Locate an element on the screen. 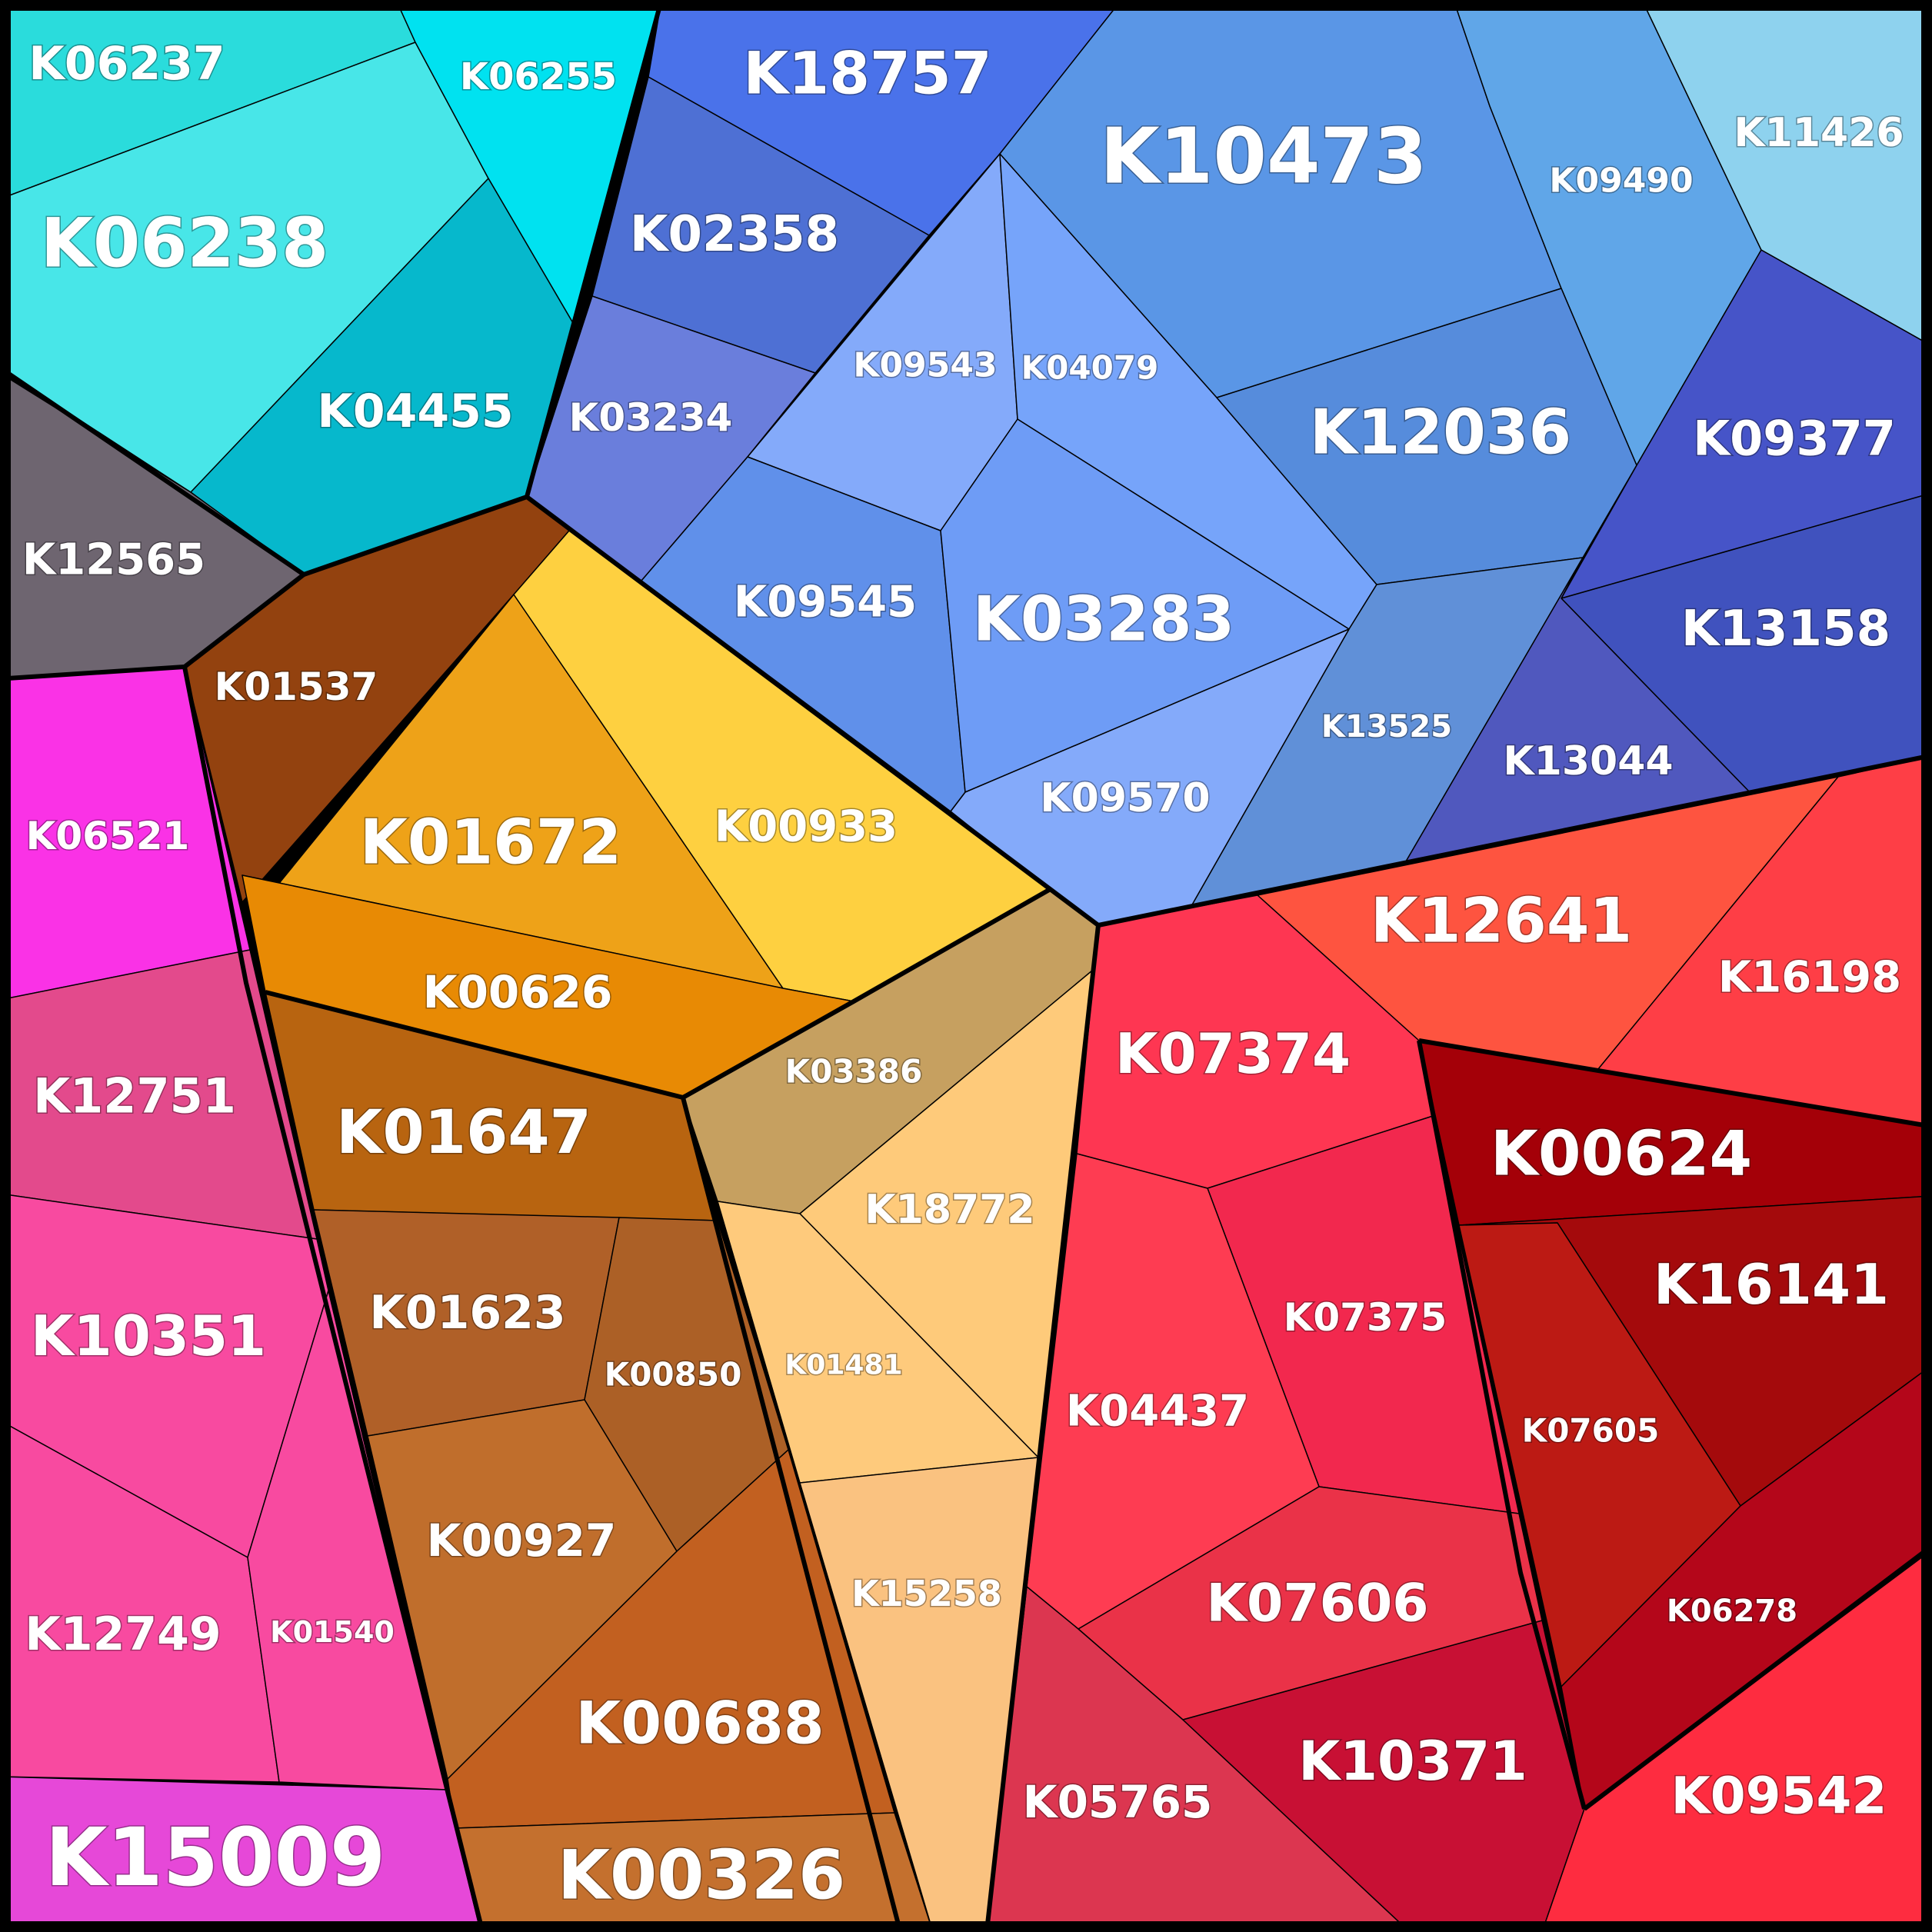 The image size is (1932, 1932). cell-label-k13158: K13158 is located at coordinates (1785, 629).